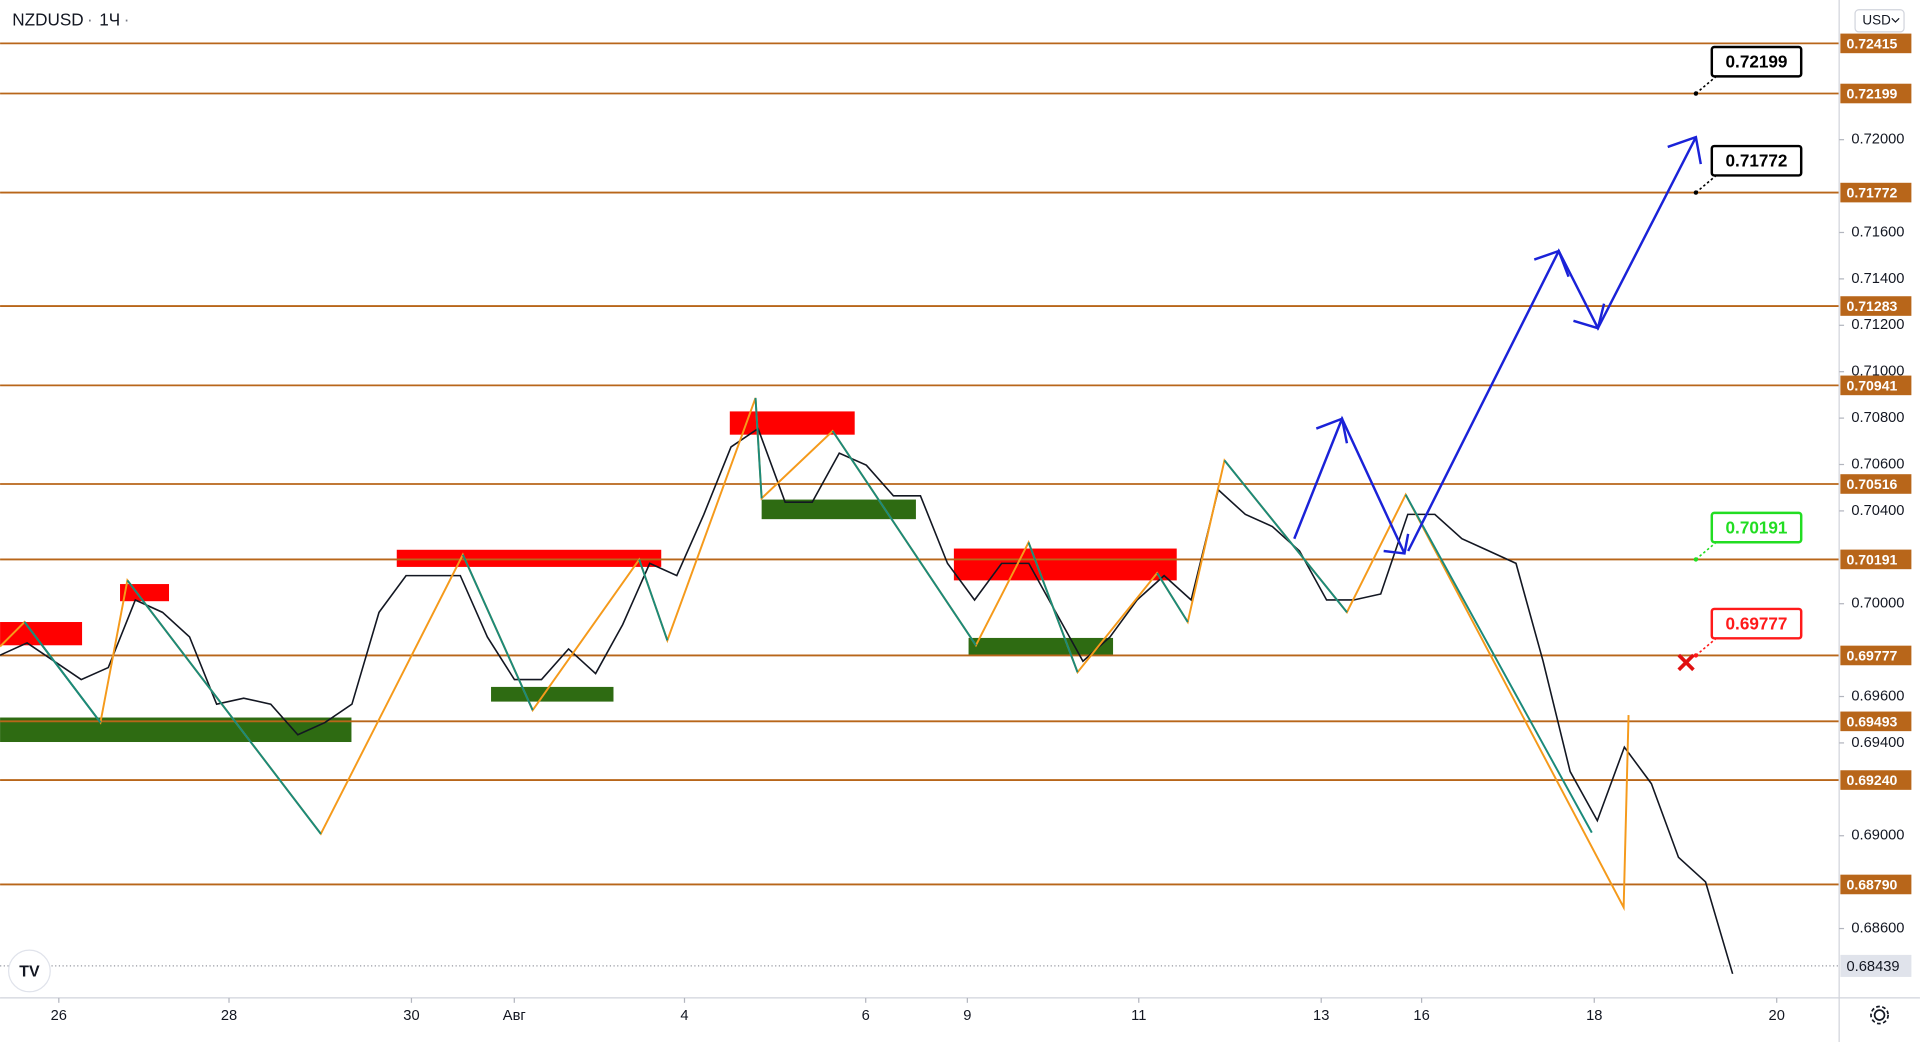  What do you see at coordinates (1871, 721) in the screenshot?
I see `level-label: 0.69493` at bounding box center [1871, 721].